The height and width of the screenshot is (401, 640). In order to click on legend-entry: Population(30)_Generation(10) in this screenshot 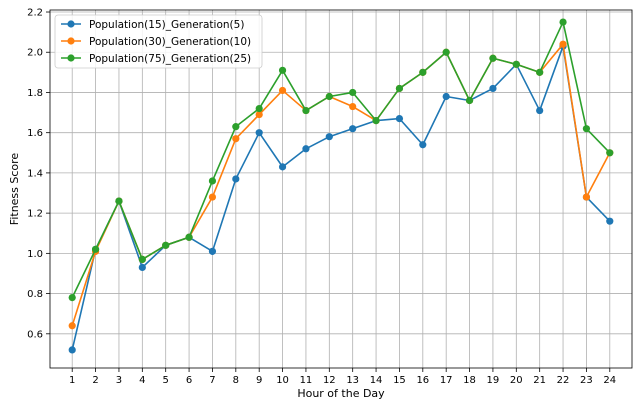, I will do `click(156, 42)`.